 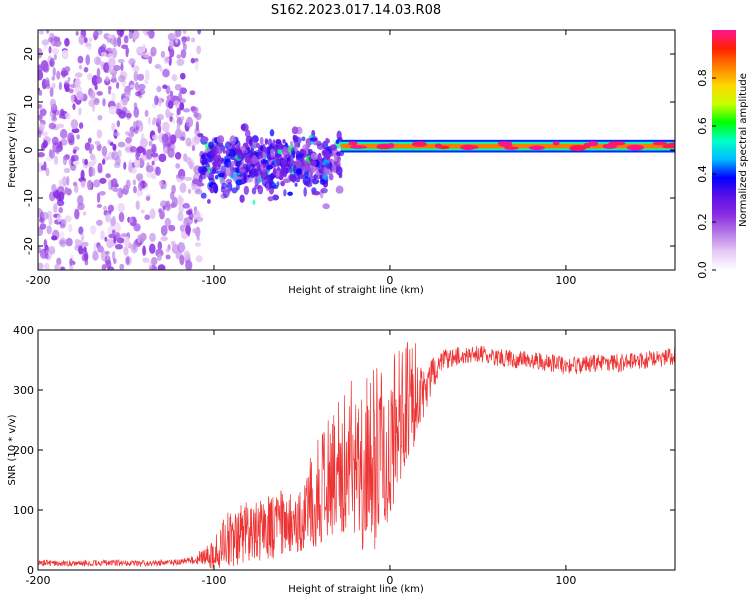 What do you see at coordinates (702, 222) in the screenshot?
I see `colorbar-tick-label: 0.2` at bounding box center [702, 222].